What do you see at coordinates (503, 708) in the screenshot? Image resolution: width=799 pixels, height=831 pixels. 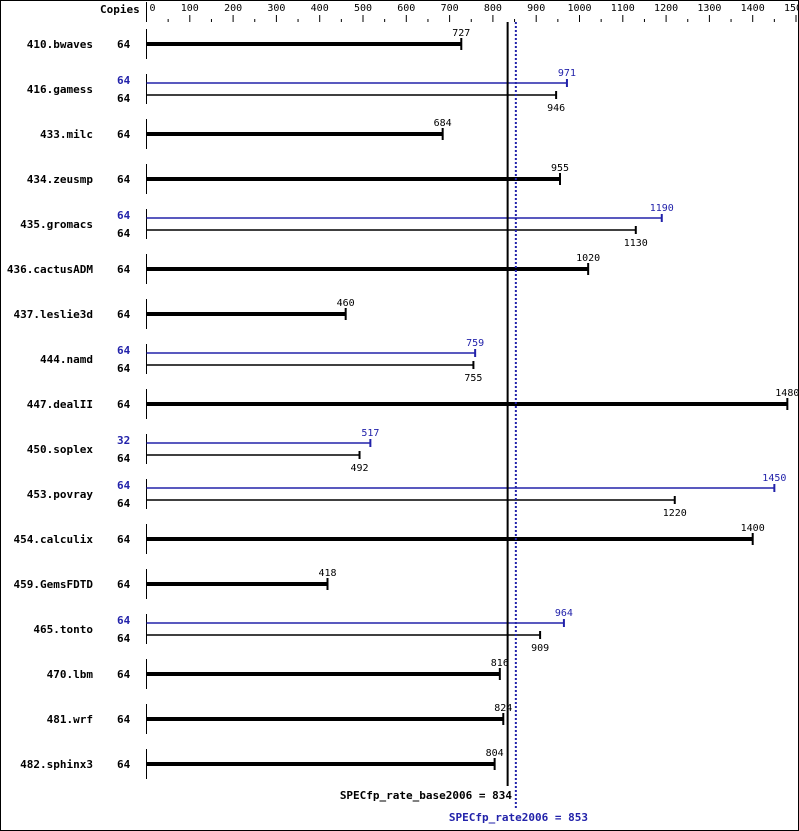 I see `base-value: 824` at bounding box center [503, 708].